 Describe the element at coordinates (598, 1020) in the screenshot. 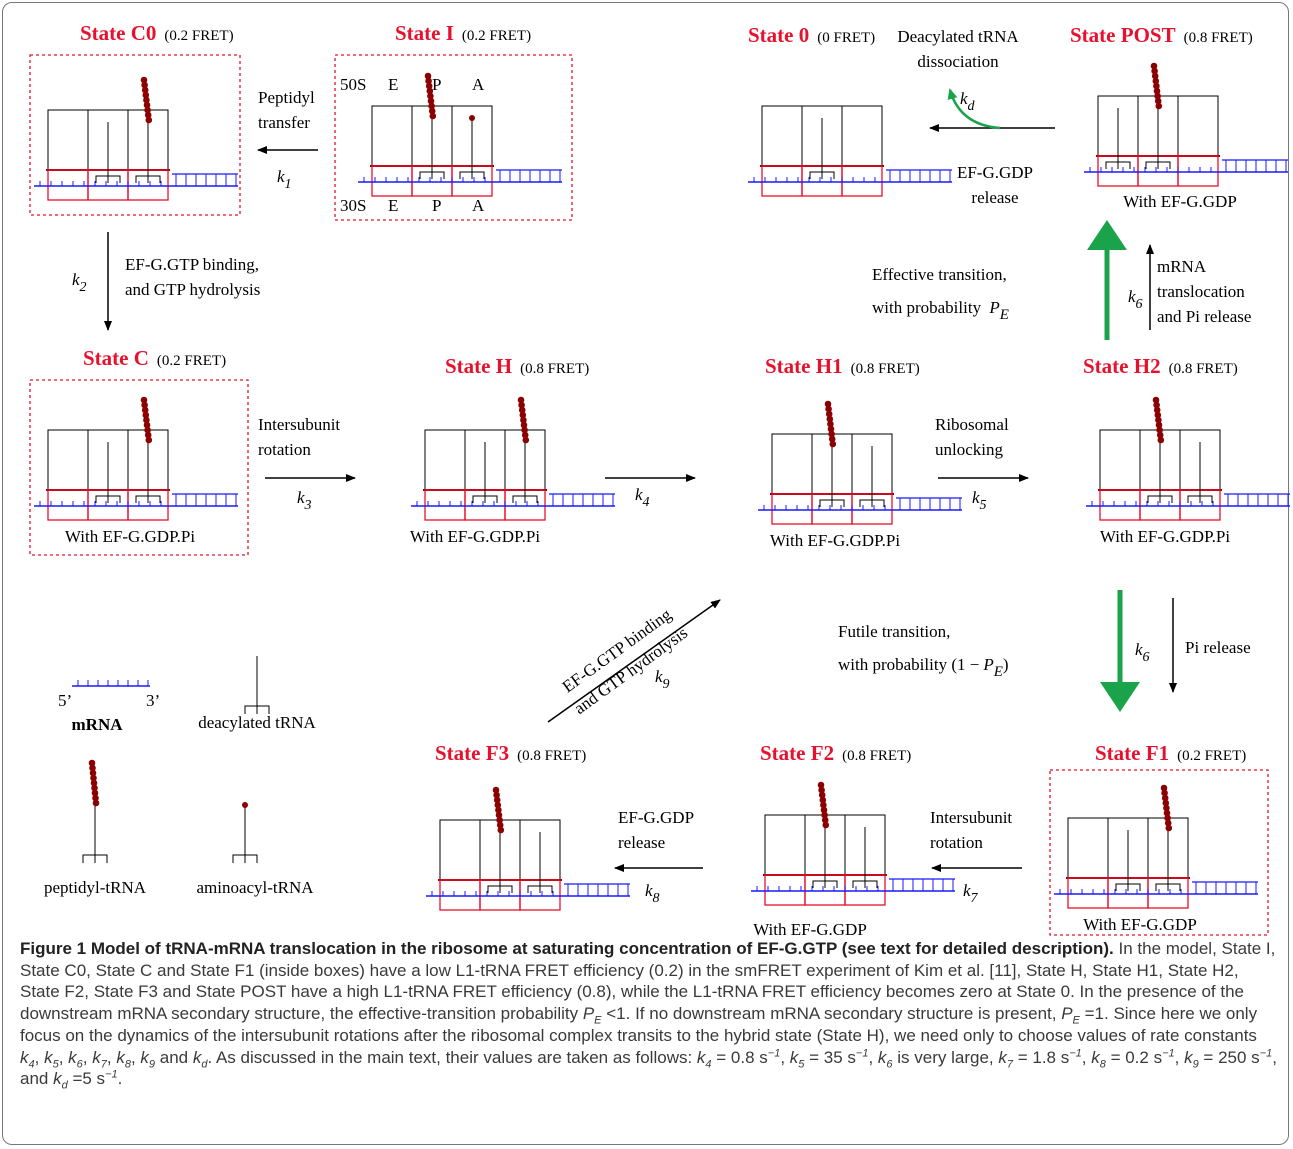

I see `caption-text: E` at that location.